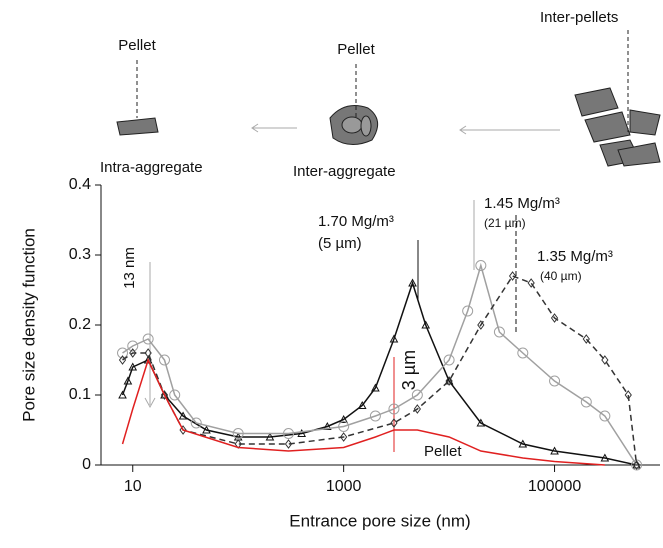 Image resolution: width=663 pixels, height=548 pixels. Describe the element at coordinates (554, 486) in the screenshot. I see `x-tick-label: 100000` at that location.